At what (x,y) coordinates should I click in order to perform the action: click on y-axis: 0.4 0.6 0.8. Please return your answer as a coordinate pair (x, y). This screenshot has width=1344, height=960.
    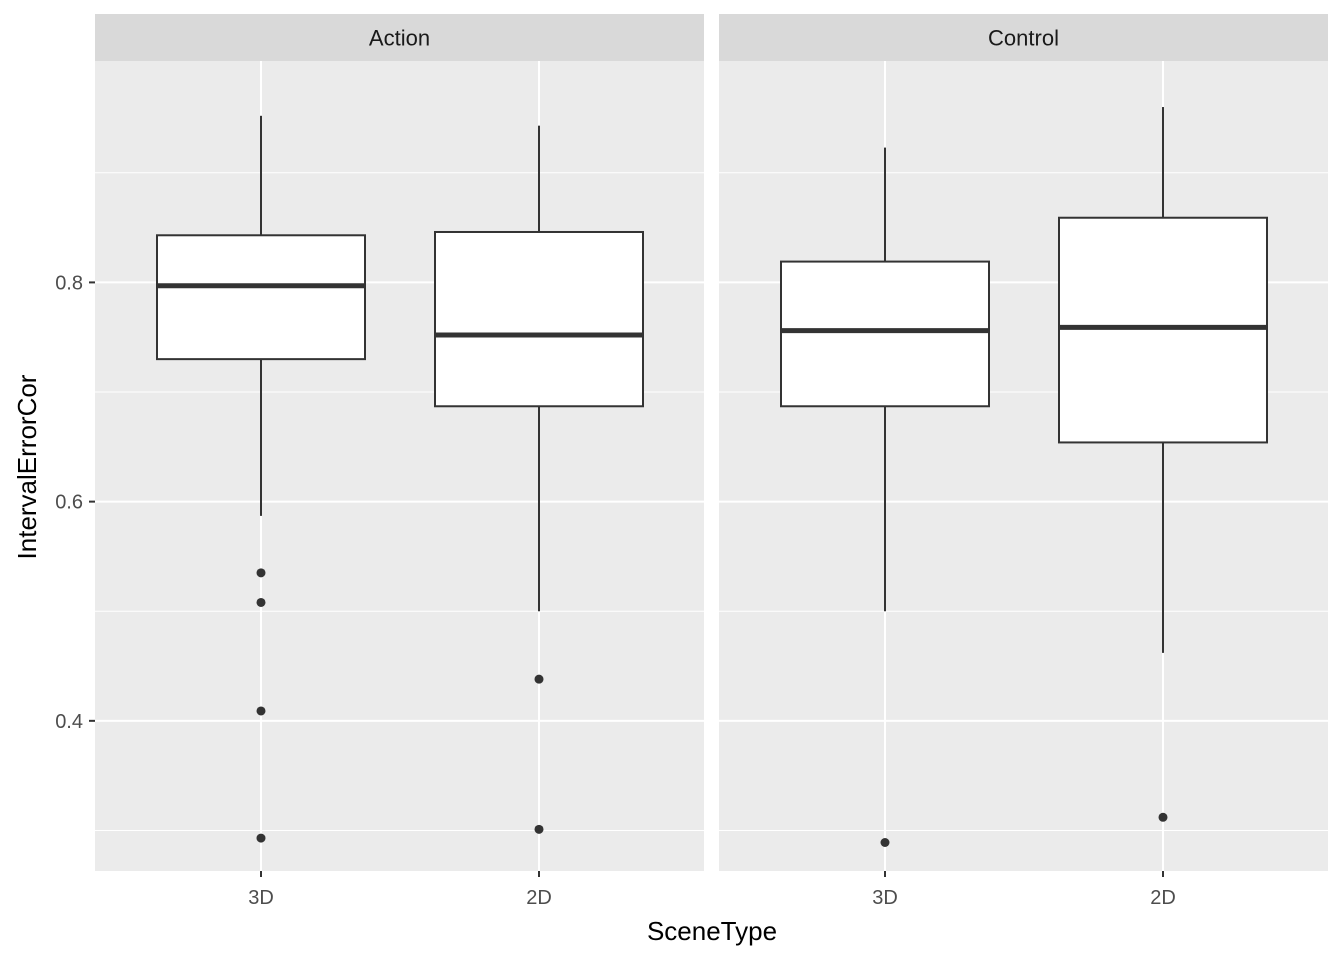
    Looking at the image, I should click on (75, 502).